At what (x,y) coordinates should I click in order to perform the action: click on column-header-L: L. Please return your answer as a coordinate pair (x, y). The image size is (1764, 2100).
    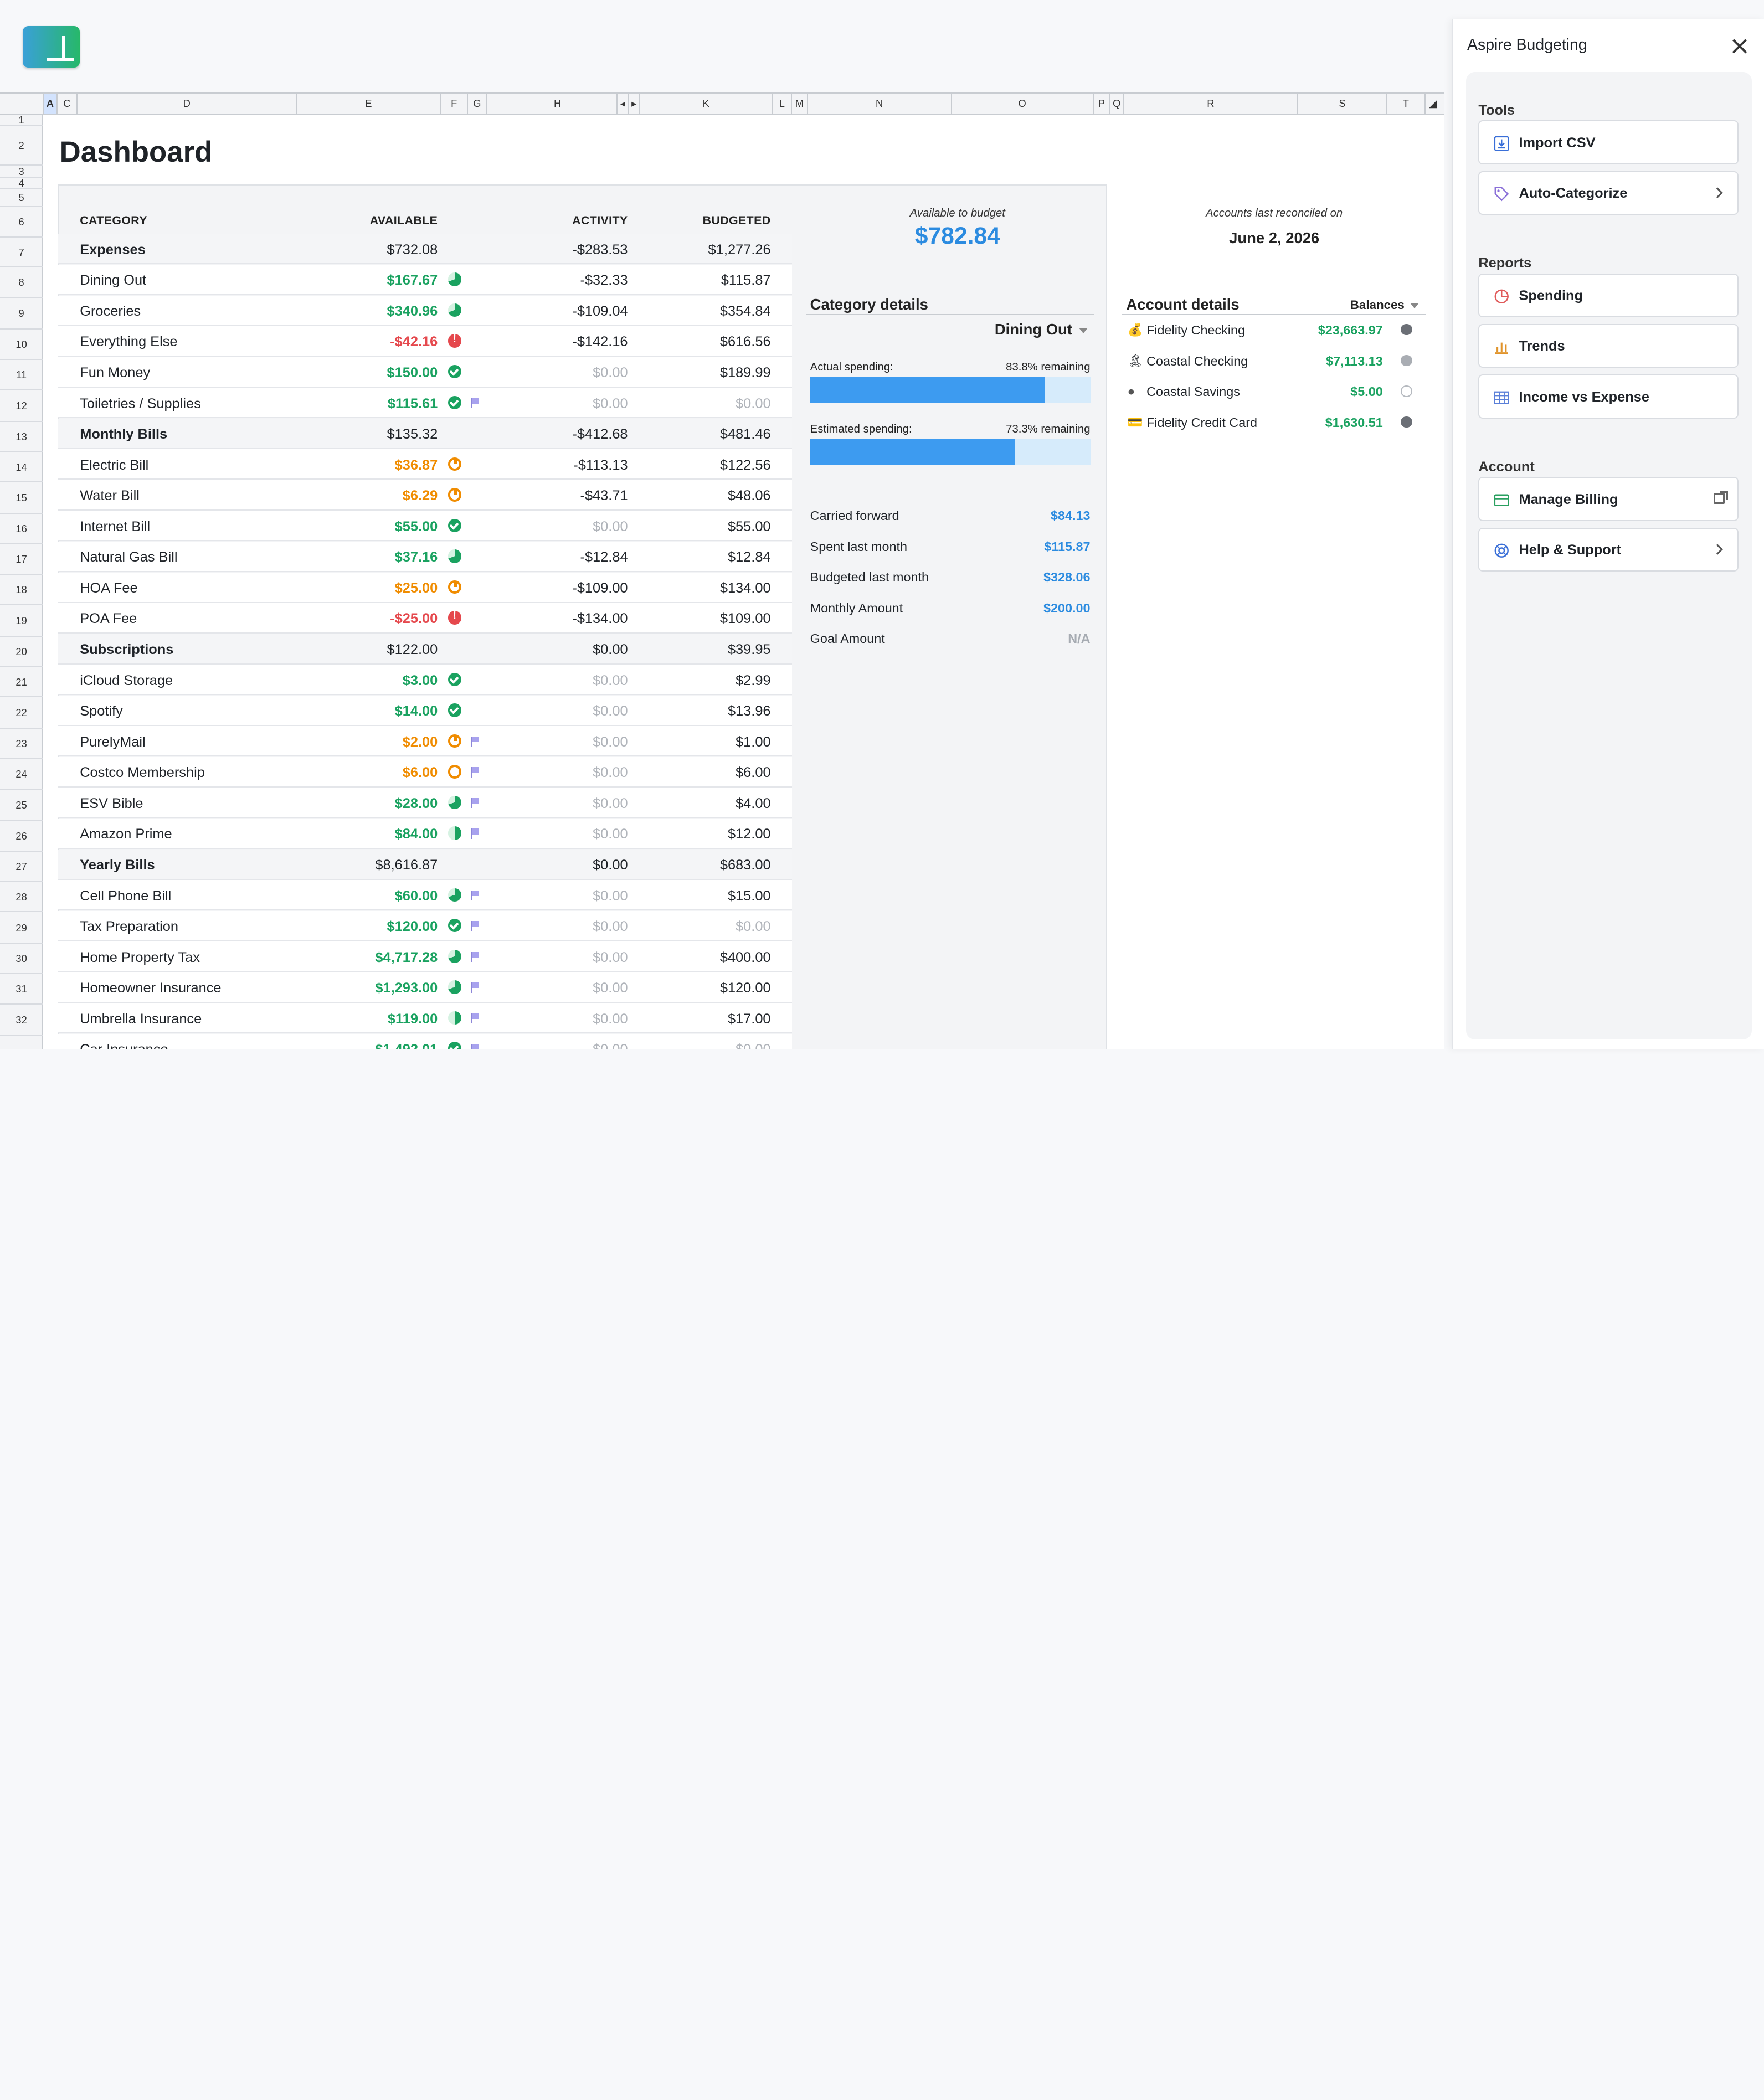
    Looking at the image, I should click on (782, 103).